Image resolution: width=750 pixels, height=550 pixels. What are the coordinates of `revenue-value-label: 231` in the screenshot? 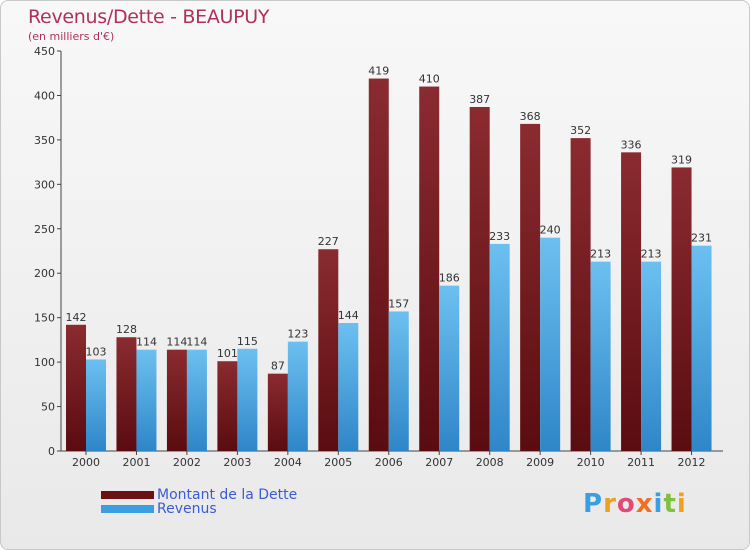 It's located at (701, 238).